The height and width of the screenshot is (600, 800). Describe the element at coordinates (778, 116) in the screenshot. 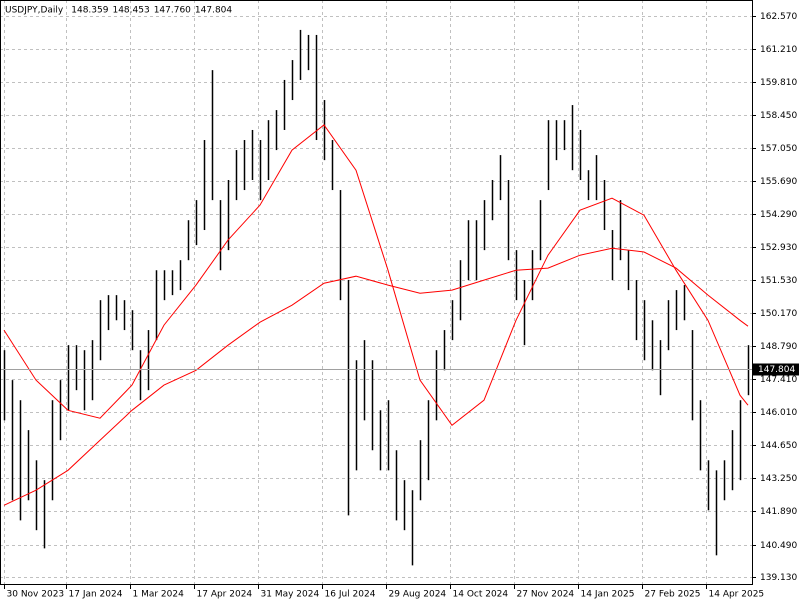

I see `y-tick-label: 158.450` at that location.